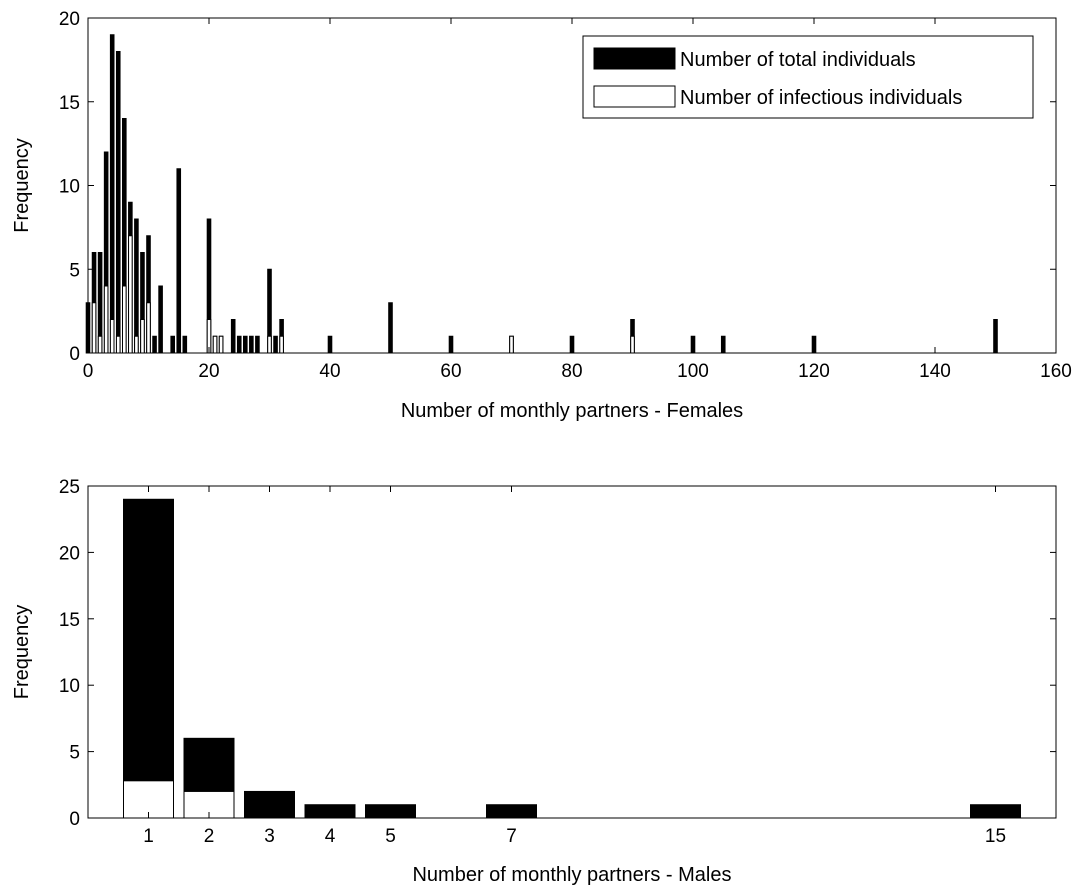 This screenshot has width=1087, height=888. What do you see at coordinates (329, 371) in the screenshot?
I see `x-tick-label: 40` at bounding box center [329, 371].